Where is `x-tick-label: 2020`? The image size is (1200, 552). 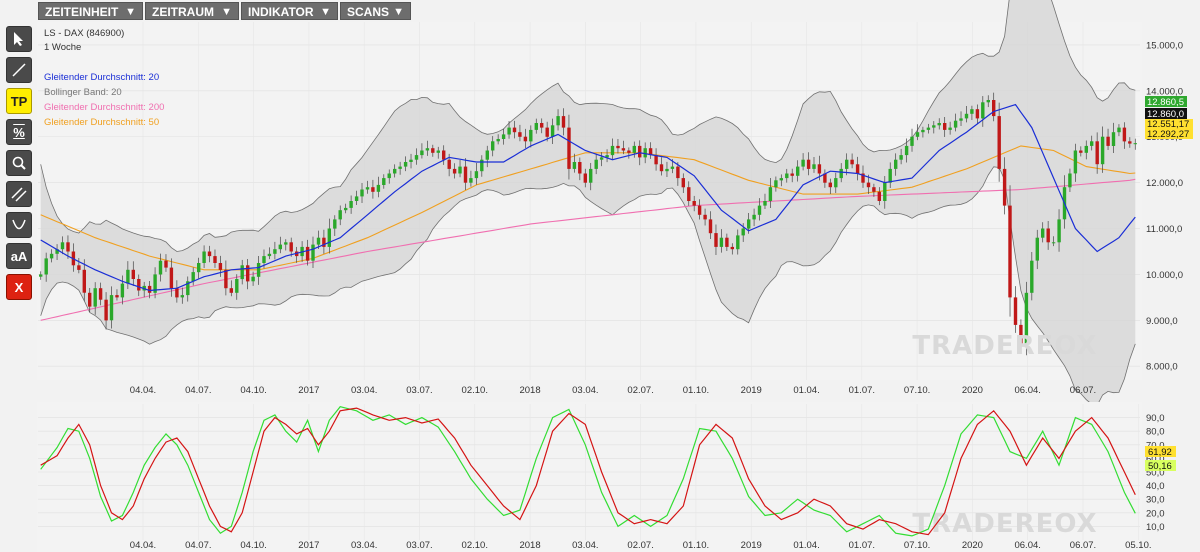 x-tick-label: 2020 is located at coordinates (972, 390).